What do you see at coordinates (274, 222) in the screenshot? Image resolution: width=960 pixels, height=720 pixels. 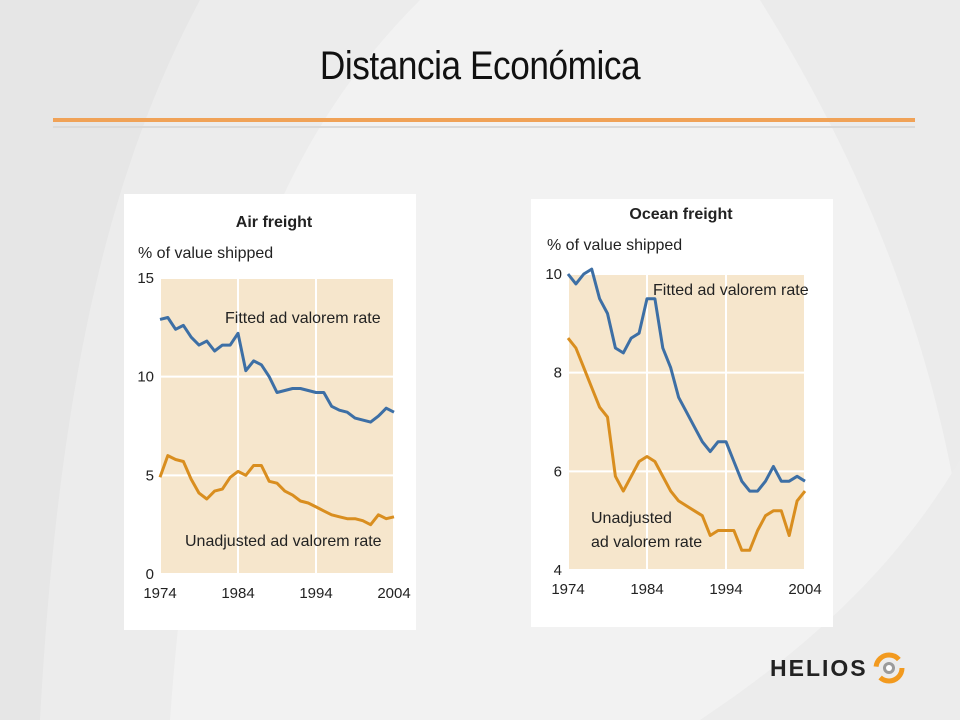 I see `chart-title: Air freight` at bounding box center [274, 222].